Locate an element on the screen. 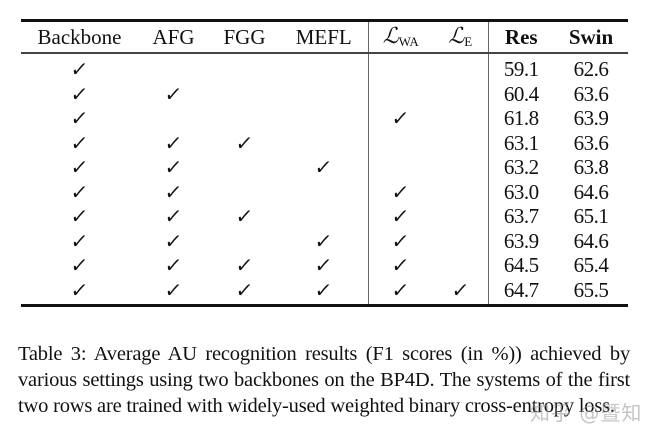 Image resolution: width=651 pixels, height=448 pixels. score-value: 64.7 is located at coordinates (521, 289).